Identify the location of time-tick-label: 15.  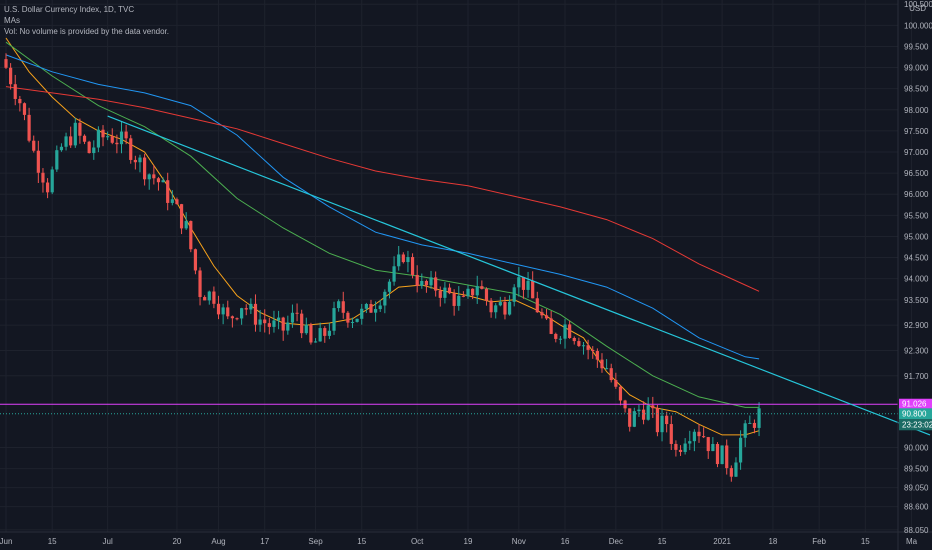
(361, 541).